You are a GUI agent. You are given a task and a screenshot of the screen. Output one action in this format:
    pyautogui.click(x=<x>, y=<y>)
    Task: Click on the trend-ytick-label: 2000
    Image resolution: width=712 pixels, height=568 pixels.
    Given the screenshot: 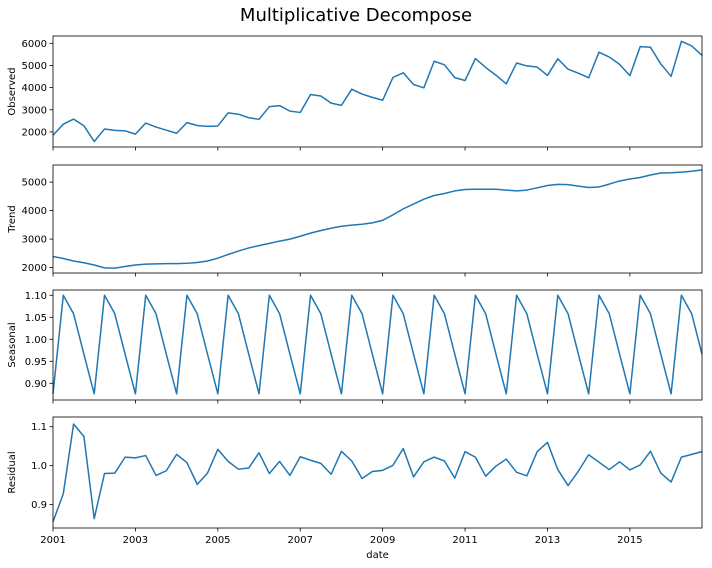 What is the action you would take?
    pyautogui.click(x=34, y=268)
    